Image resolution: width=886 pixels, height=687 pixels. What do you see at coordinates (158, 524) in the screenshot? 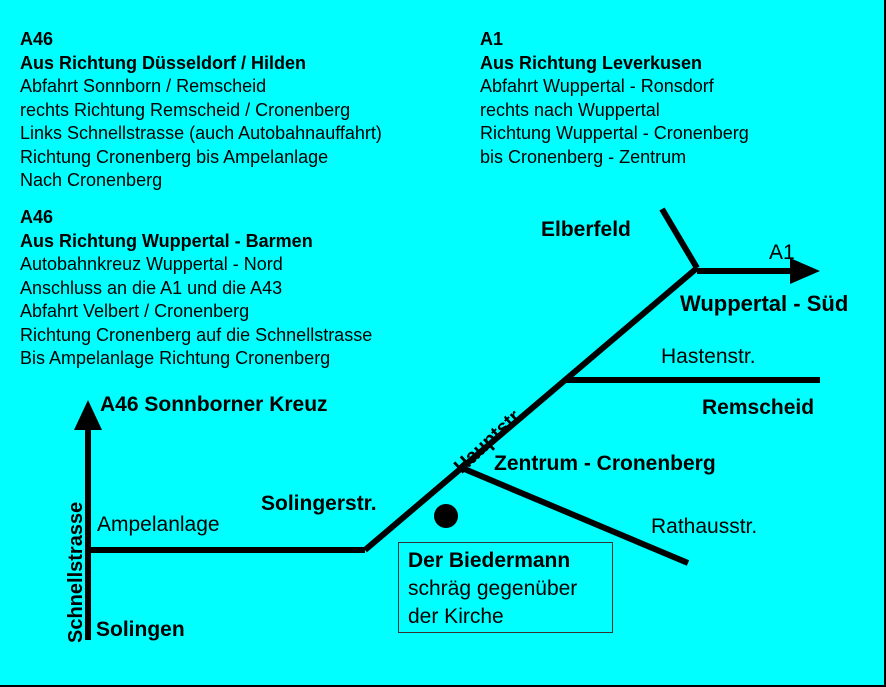
I see `label-ampelanlage: Ampelanlage` at bounding box center [158, 524].